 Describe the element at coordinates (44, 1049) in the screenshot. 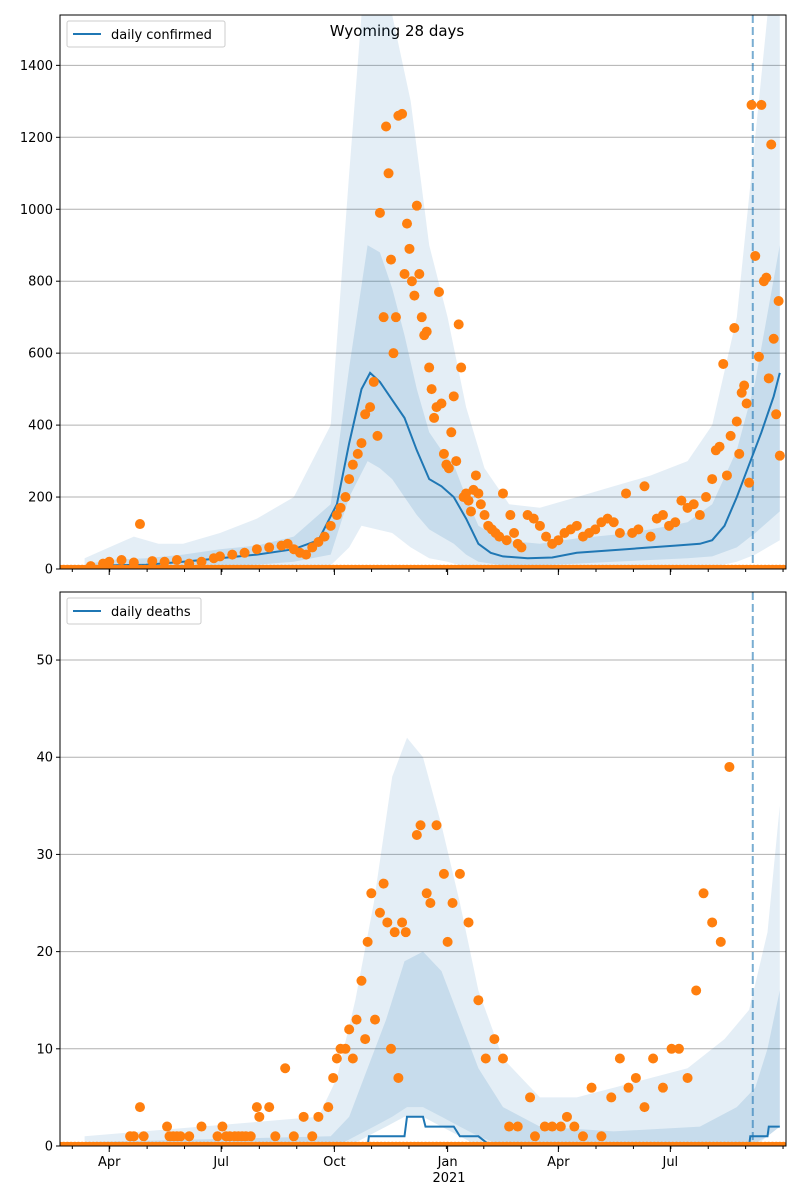

I see `y-tick-label: 10` at that location.